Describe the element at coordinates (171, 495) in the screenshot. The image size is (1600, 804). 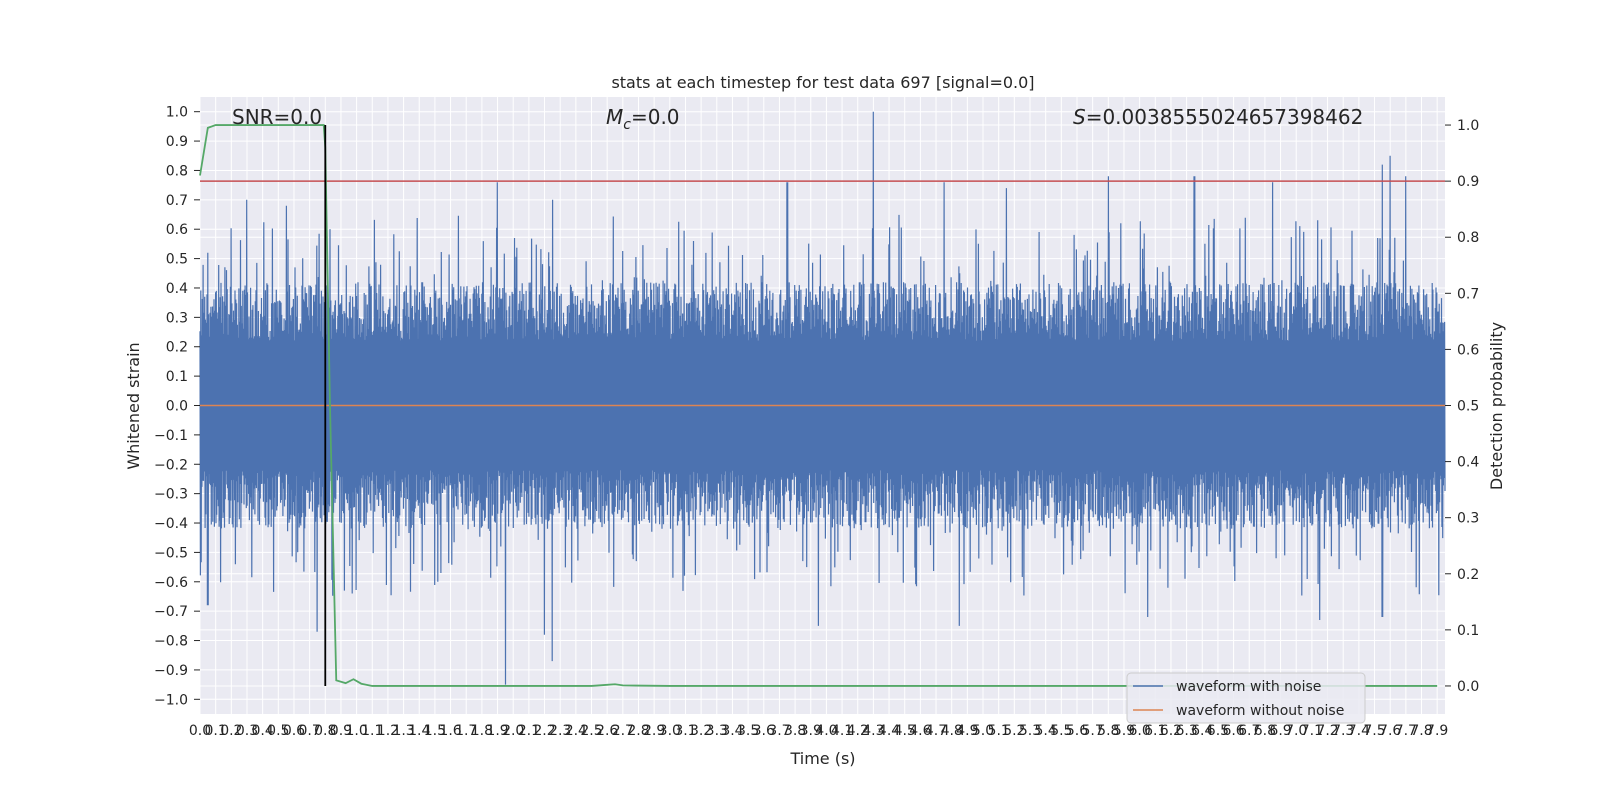
I see `y-tick-label: −0.3` at that location.